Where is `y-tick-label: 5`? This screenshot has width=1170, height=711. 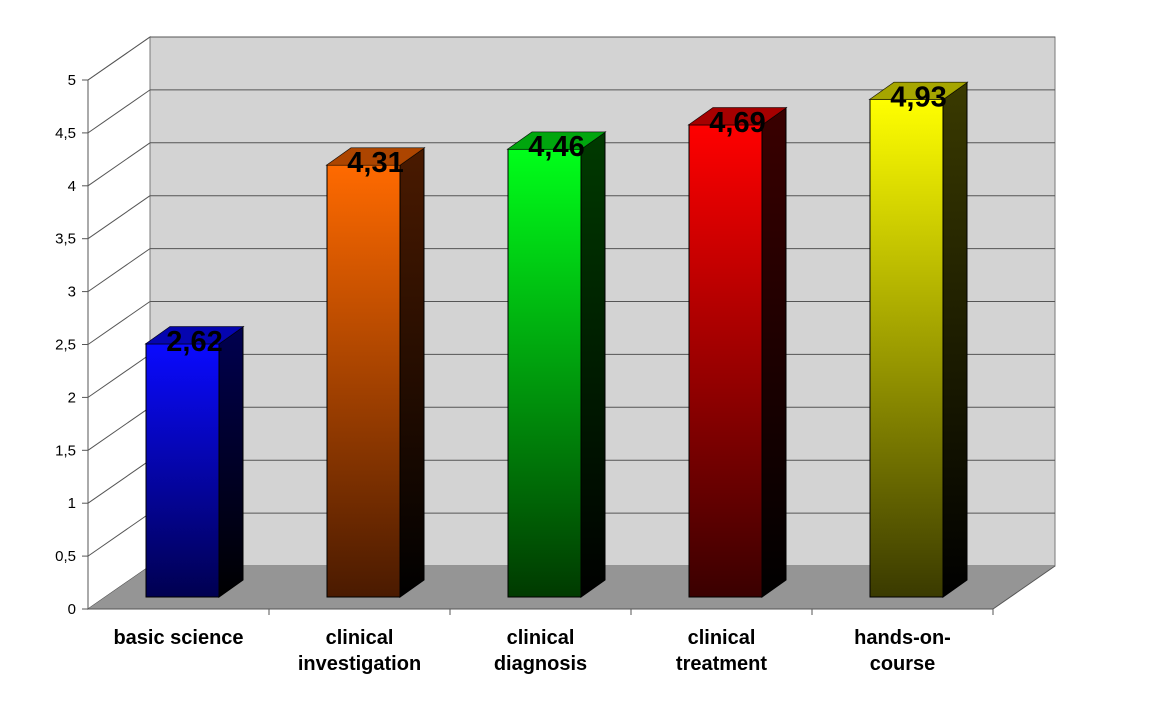
y-tick-label: 5 is located at coordinates (72, 80).